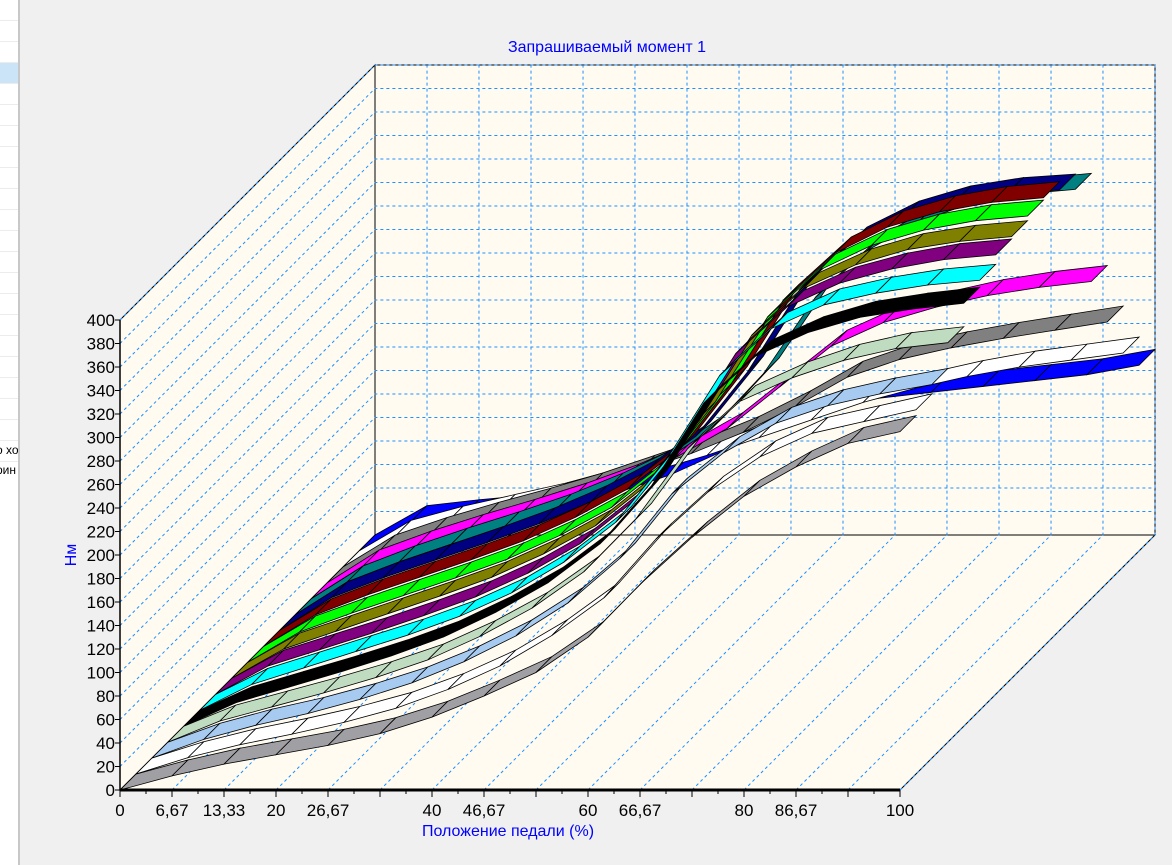 This screenshot has height=865, width=1172. Describe the element at coordinates (101, 367) in the screenshot. I see `y-tick-label: 360` at that location.